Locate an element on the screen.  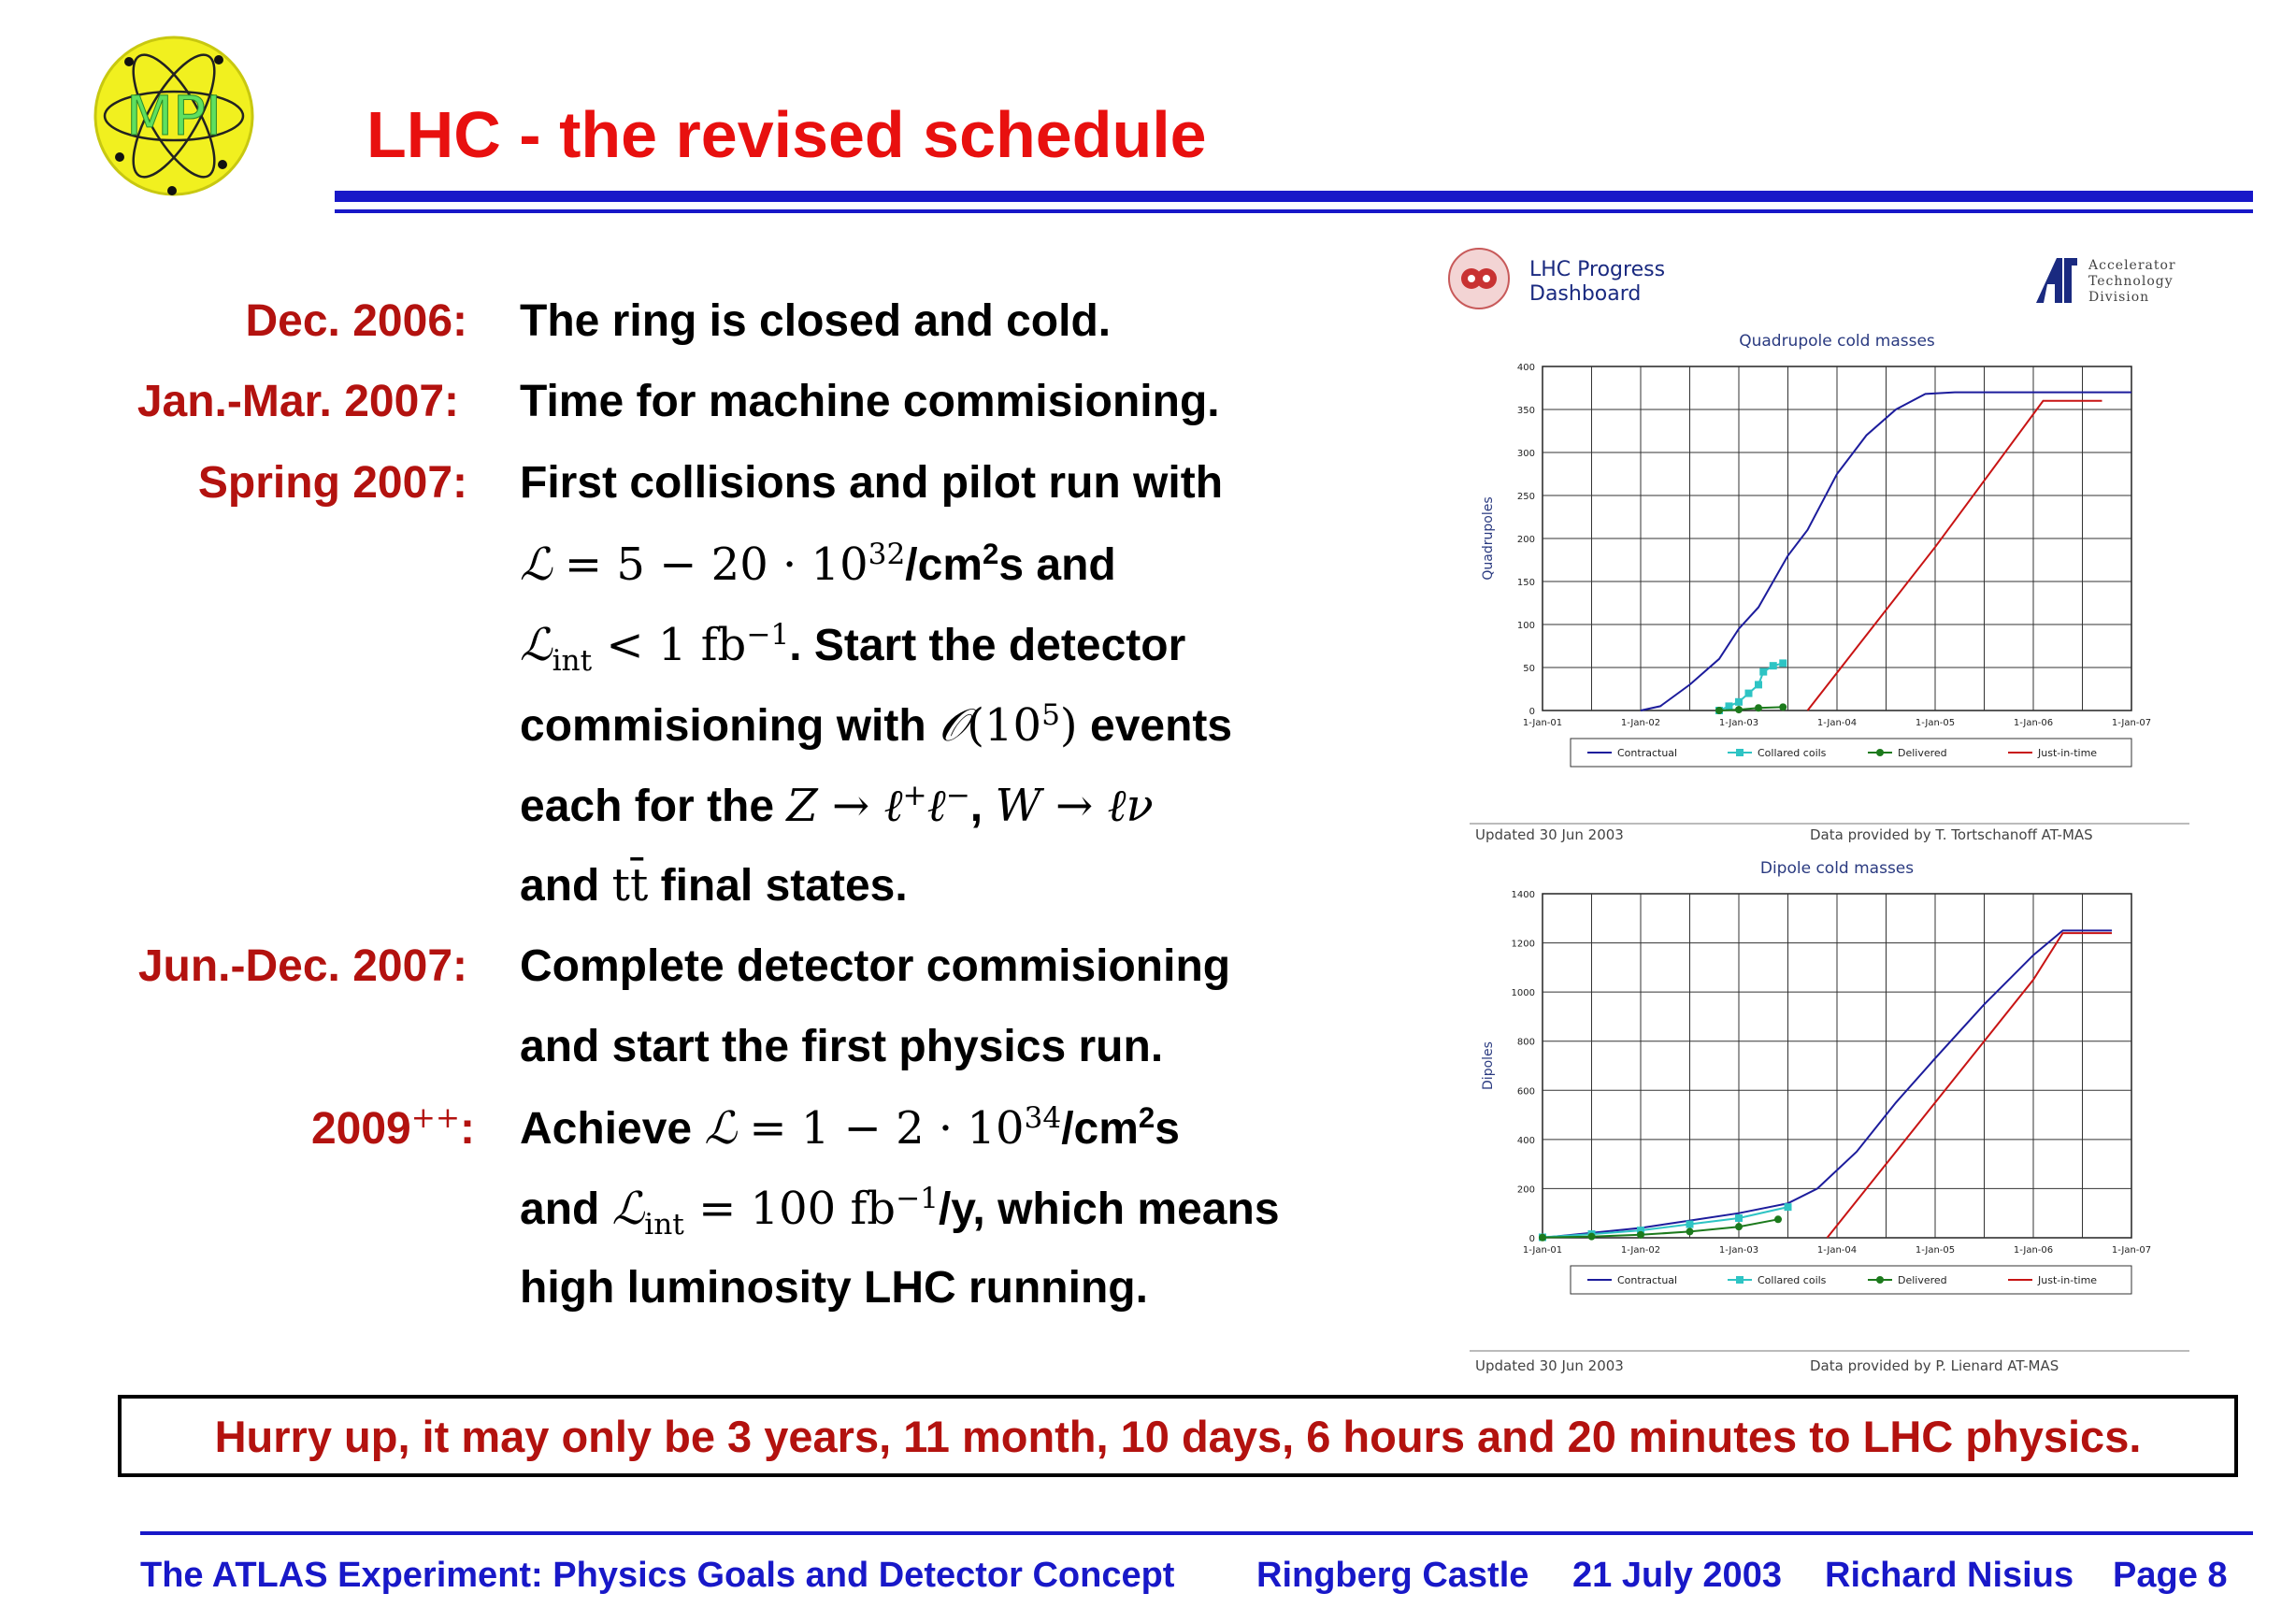
chart-title: Dipole cold masses is located at coordinates (1837, 868).